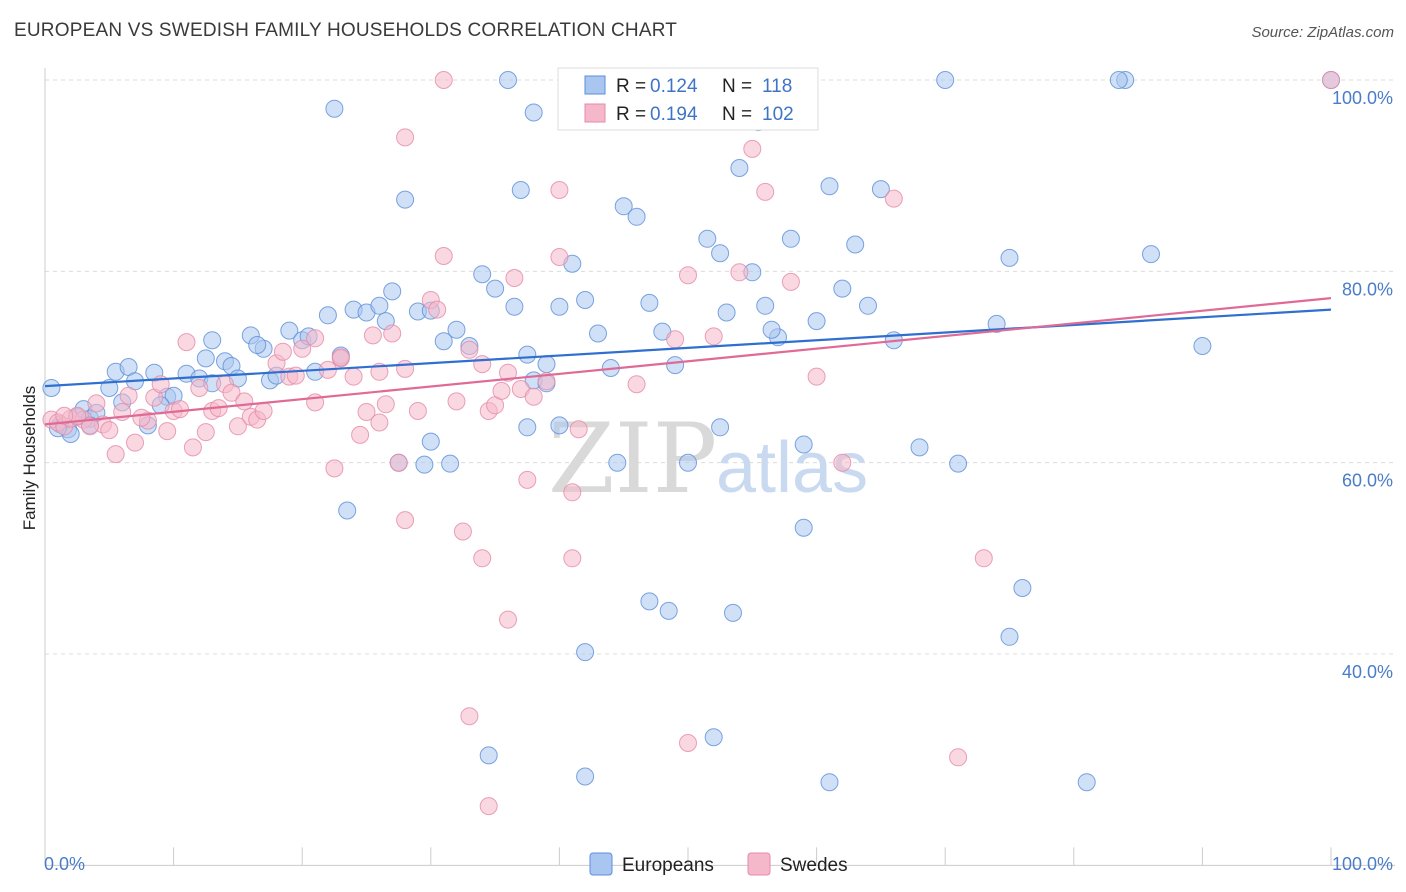 The image size is (1406, 892). I want to click on x-tick-label: 0.0%, so click(64, 864).